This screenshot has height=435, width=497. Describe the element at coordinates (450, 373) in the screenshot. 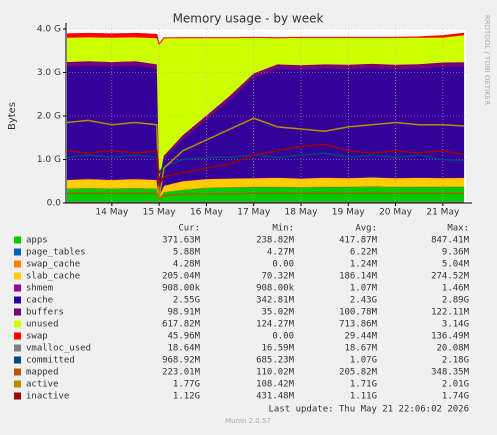

I see `stat-value: 348.35M` at that location.